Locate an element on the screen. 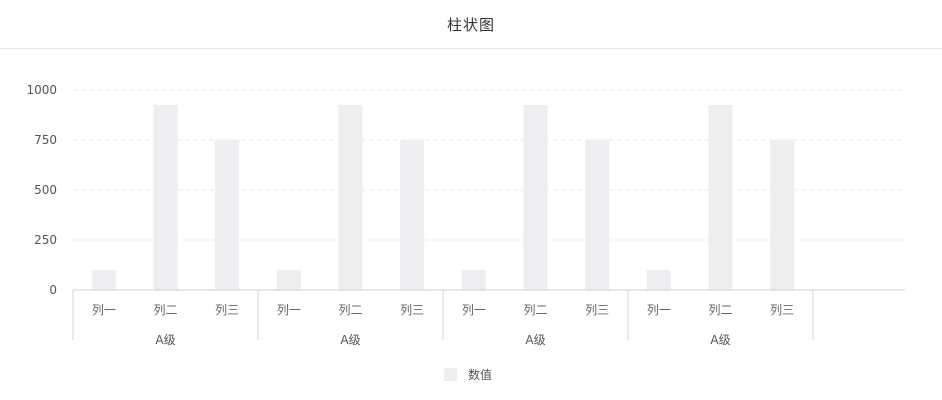  legend: 数值 is located at coordinates (468, 374).